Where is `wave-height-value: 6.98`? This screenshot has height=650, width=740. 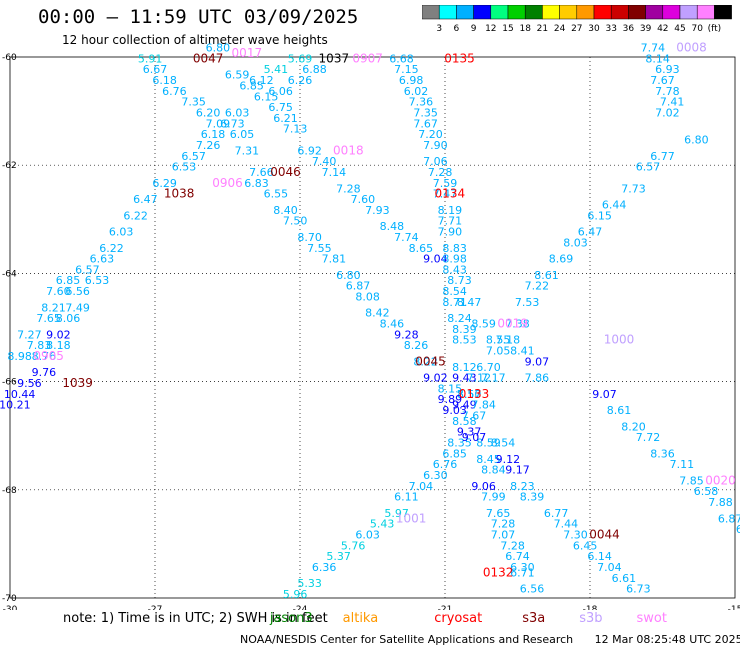 wave-height-value: 6.98 is located at coordinates (411, 80).